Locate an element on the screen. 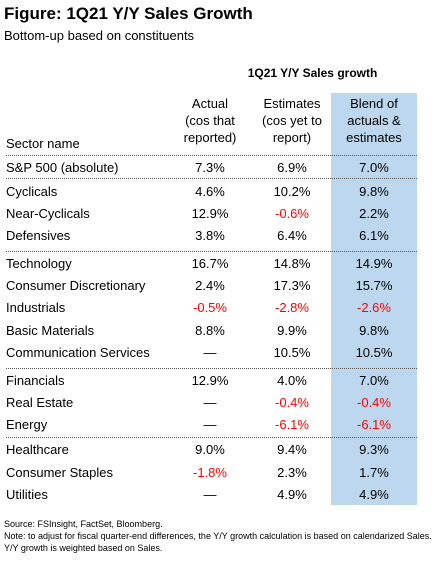 This screenshot has height=568, width=447. table-row: Consumer Staples -1.8% 2.3% 1.7% is located at coordinates (211, 472).